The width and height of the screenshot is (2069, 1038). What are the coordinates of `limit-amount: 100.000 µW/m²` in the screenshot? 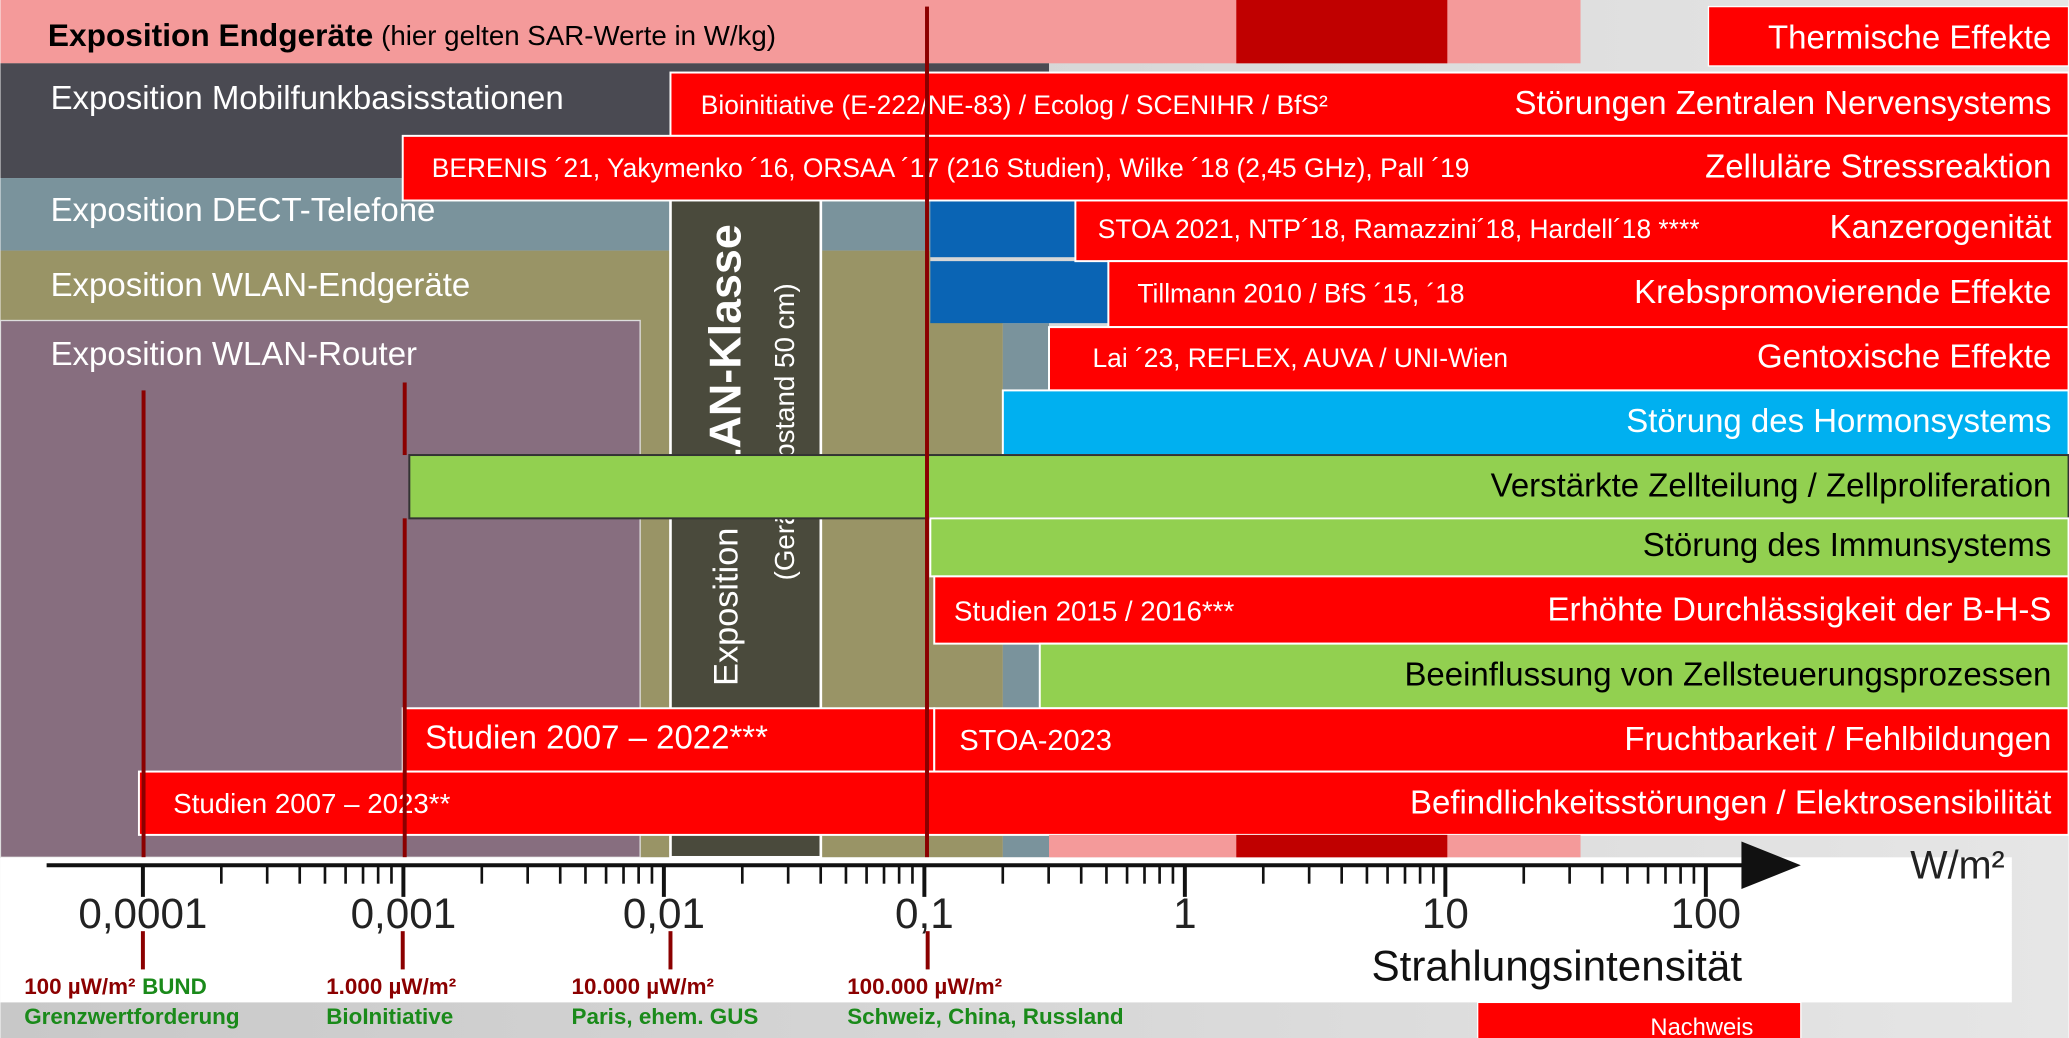 It's located at (924, 986).